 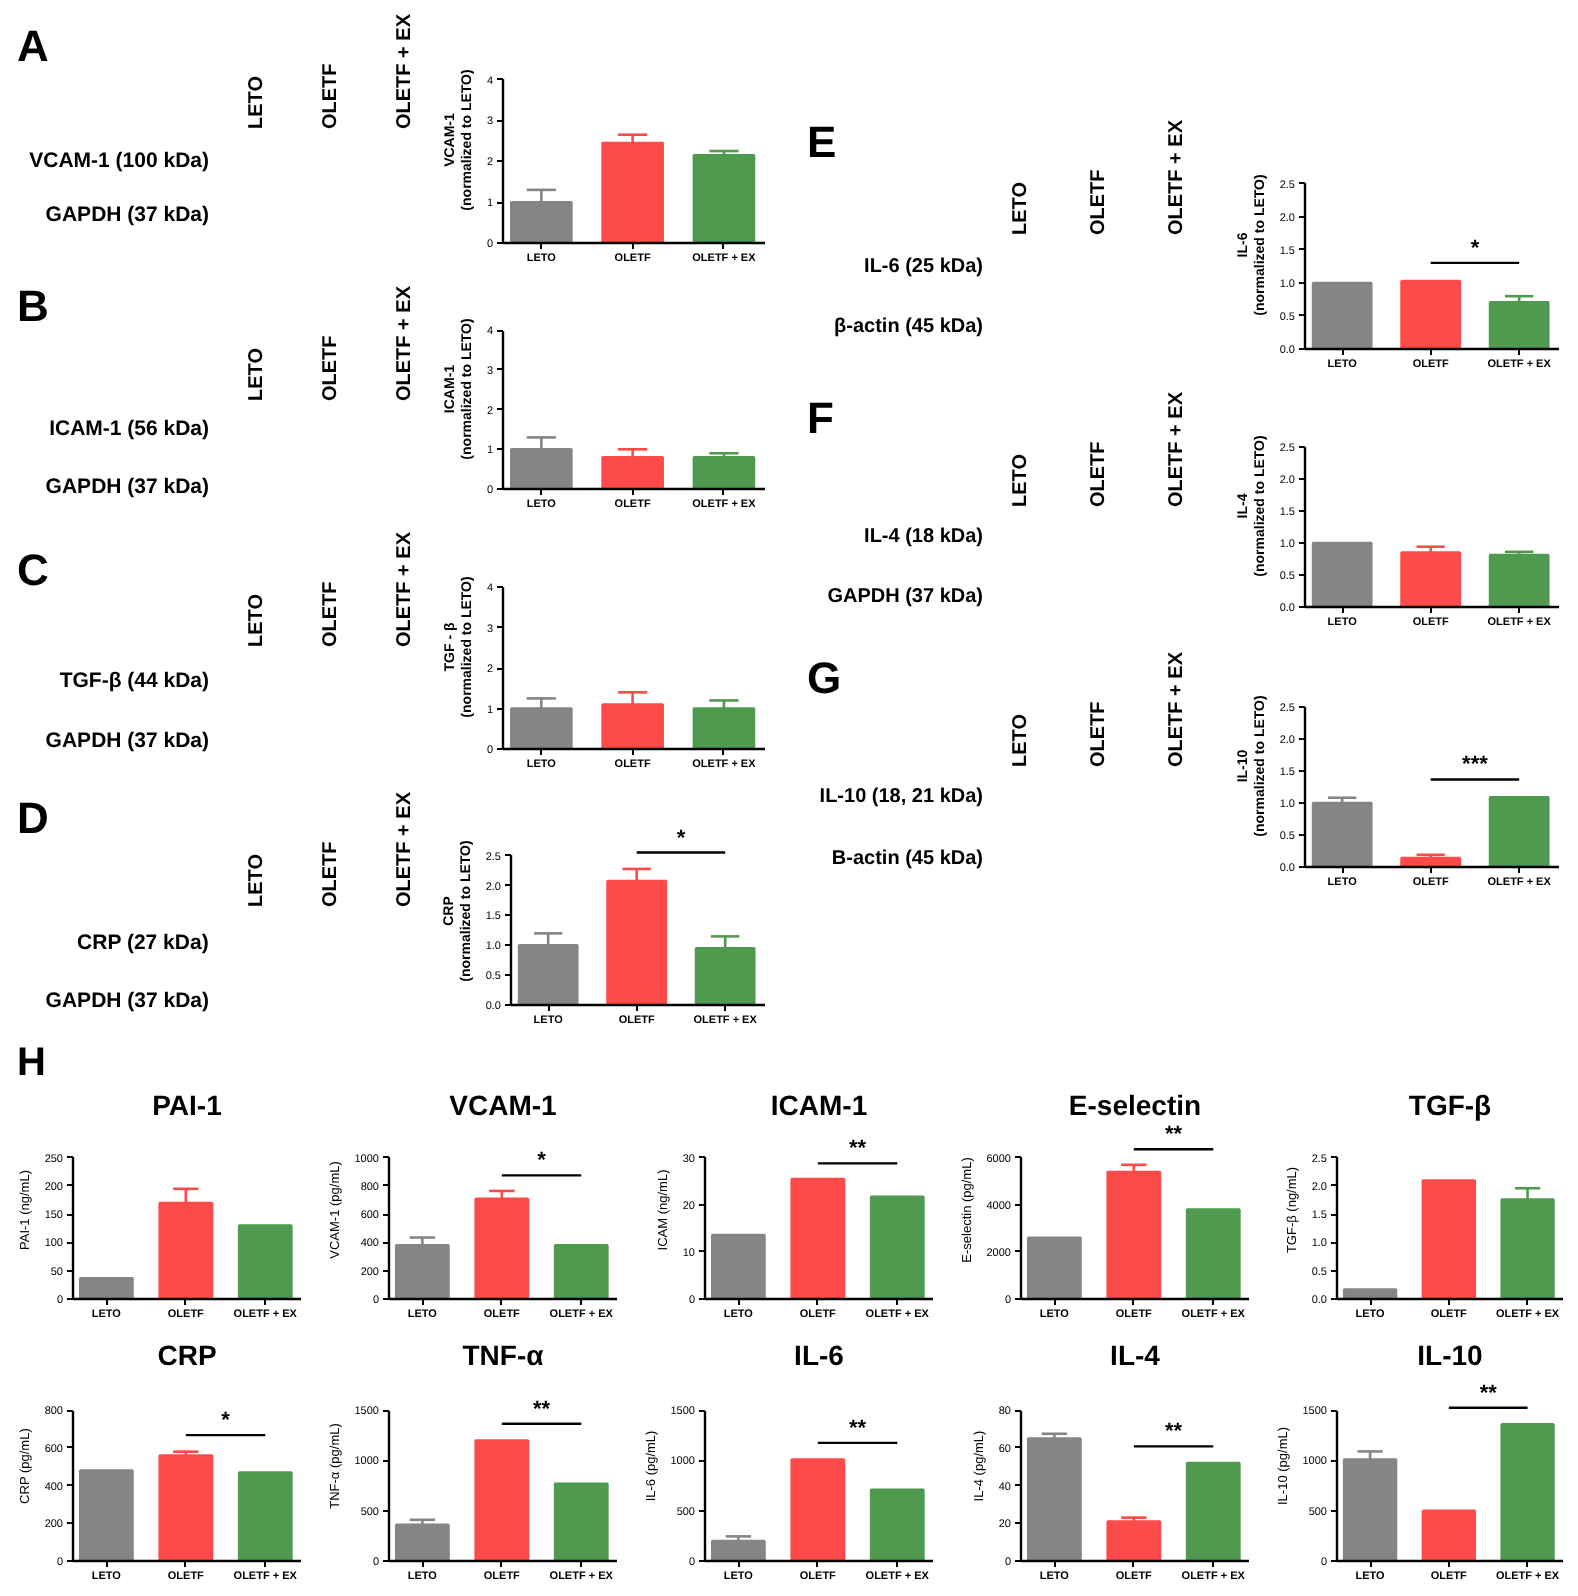 What do you see at coordinates (907, 859) in the screenshot?
I see `text: B-actin (45 kDa)` at bounding box center [907, 859].